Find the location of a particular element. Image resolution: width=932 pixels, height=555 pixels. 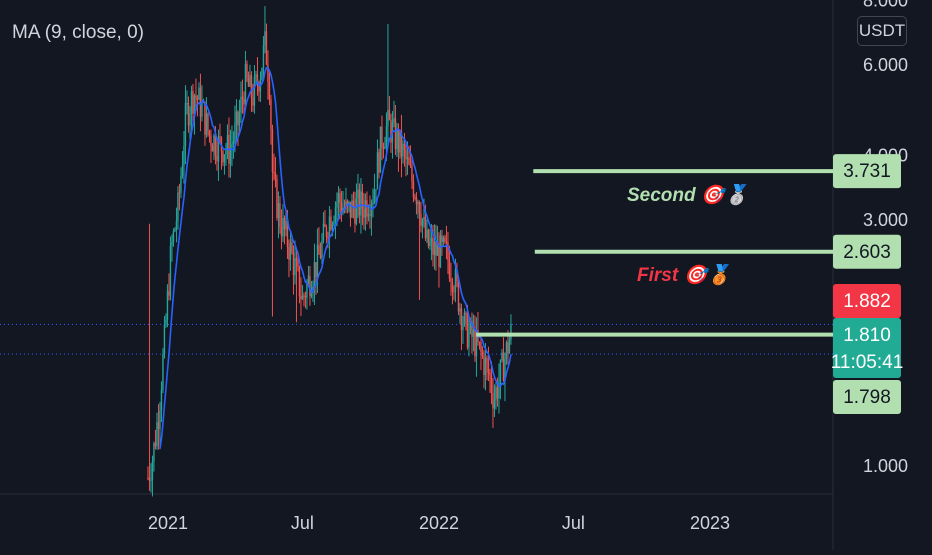

last-price-badge-text: 1.810 is located at coordinates (867, 335).